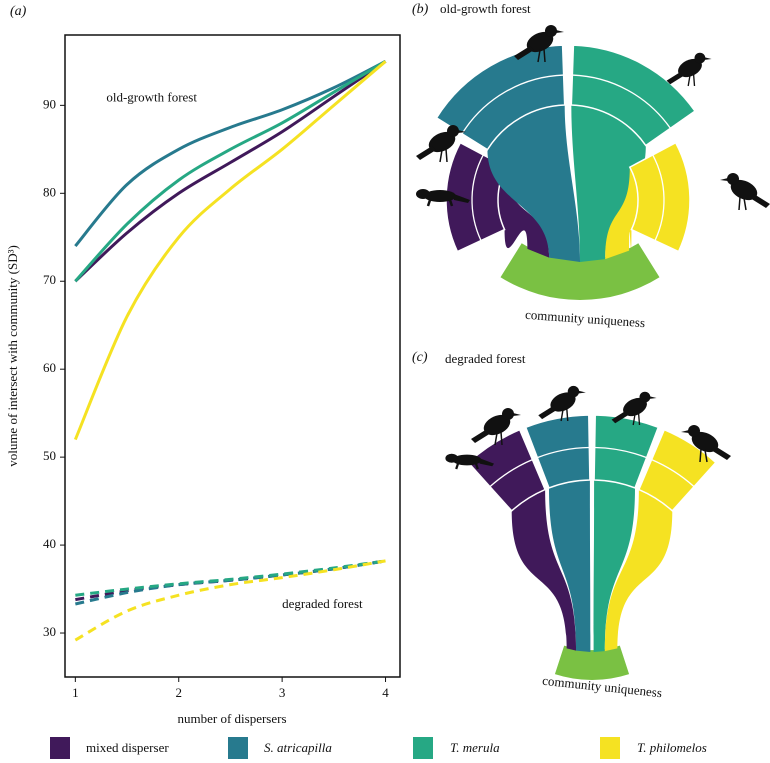 The image size is (770, 763). What do you see at coordinates (231, 718) in the screenshot?
I see `x-axis-label: number of dispersers` at bounding box center [231, 718].